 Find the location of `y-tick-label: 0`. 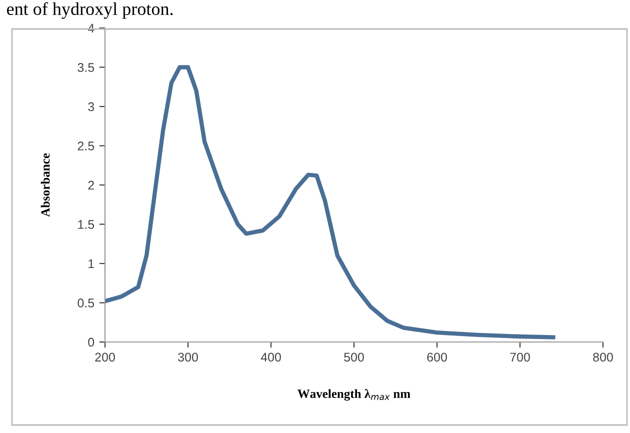

y-tick-label: 0 is located at coordinates (91, 342).